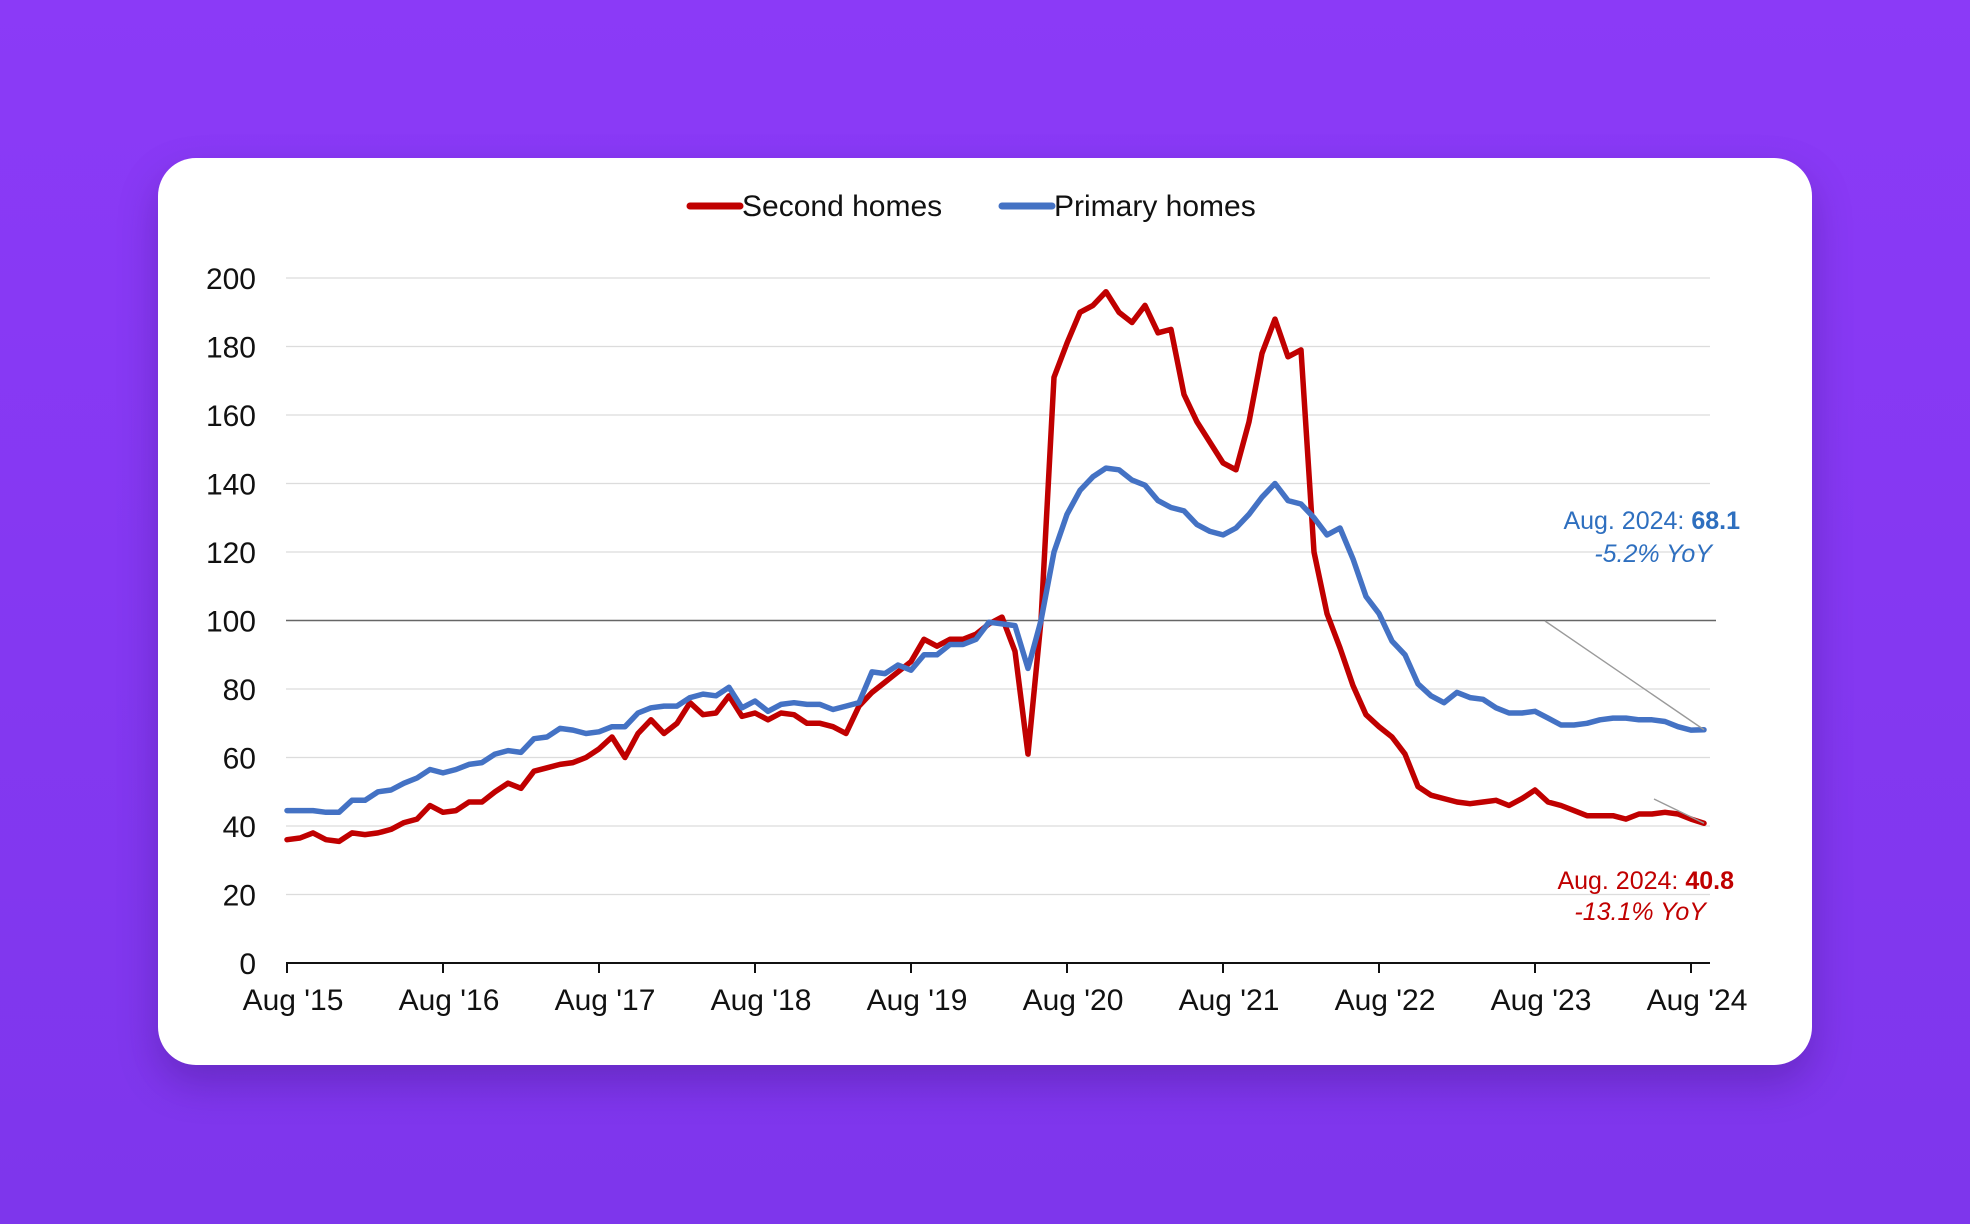  Describe the element at coordinates (1651, 521) in the screenshot. I see `annotation-value: Aug. 2024: 68.1` at that location.